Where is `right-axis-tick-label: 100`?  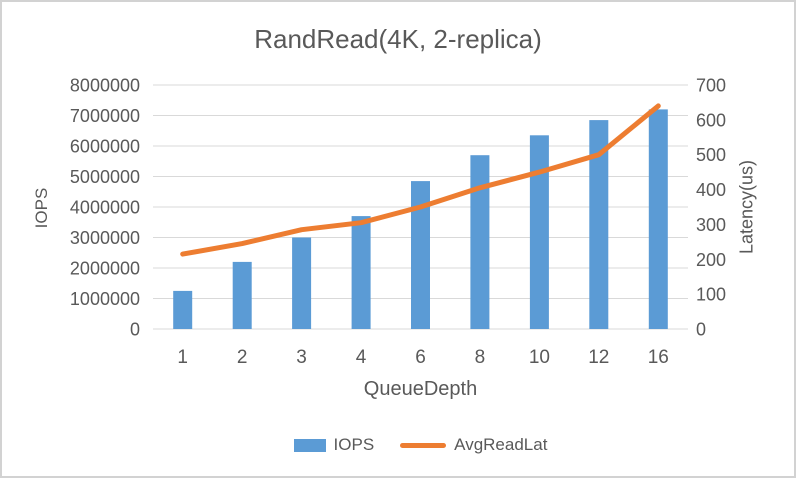
right-axis-tick-label: 100 is located at coordinates (711, 295).